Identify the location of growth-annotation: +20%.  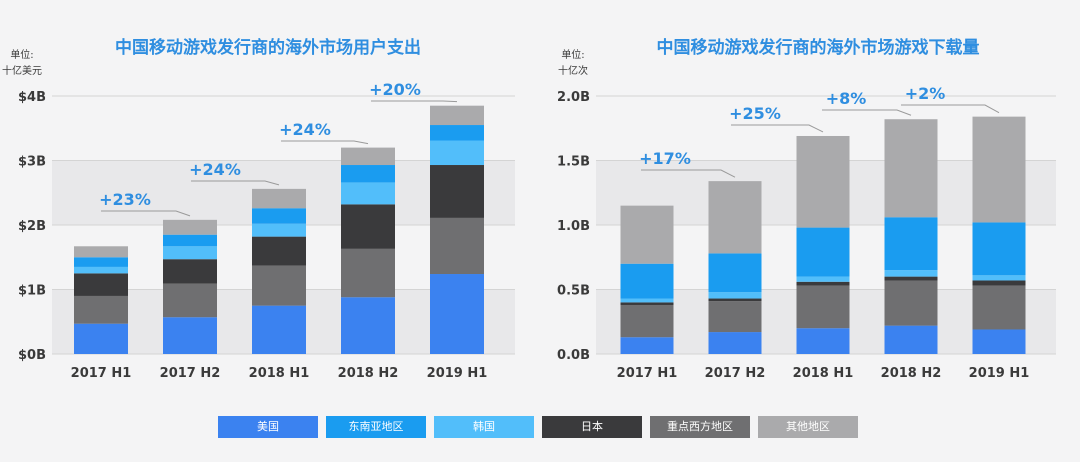
(395, 89).